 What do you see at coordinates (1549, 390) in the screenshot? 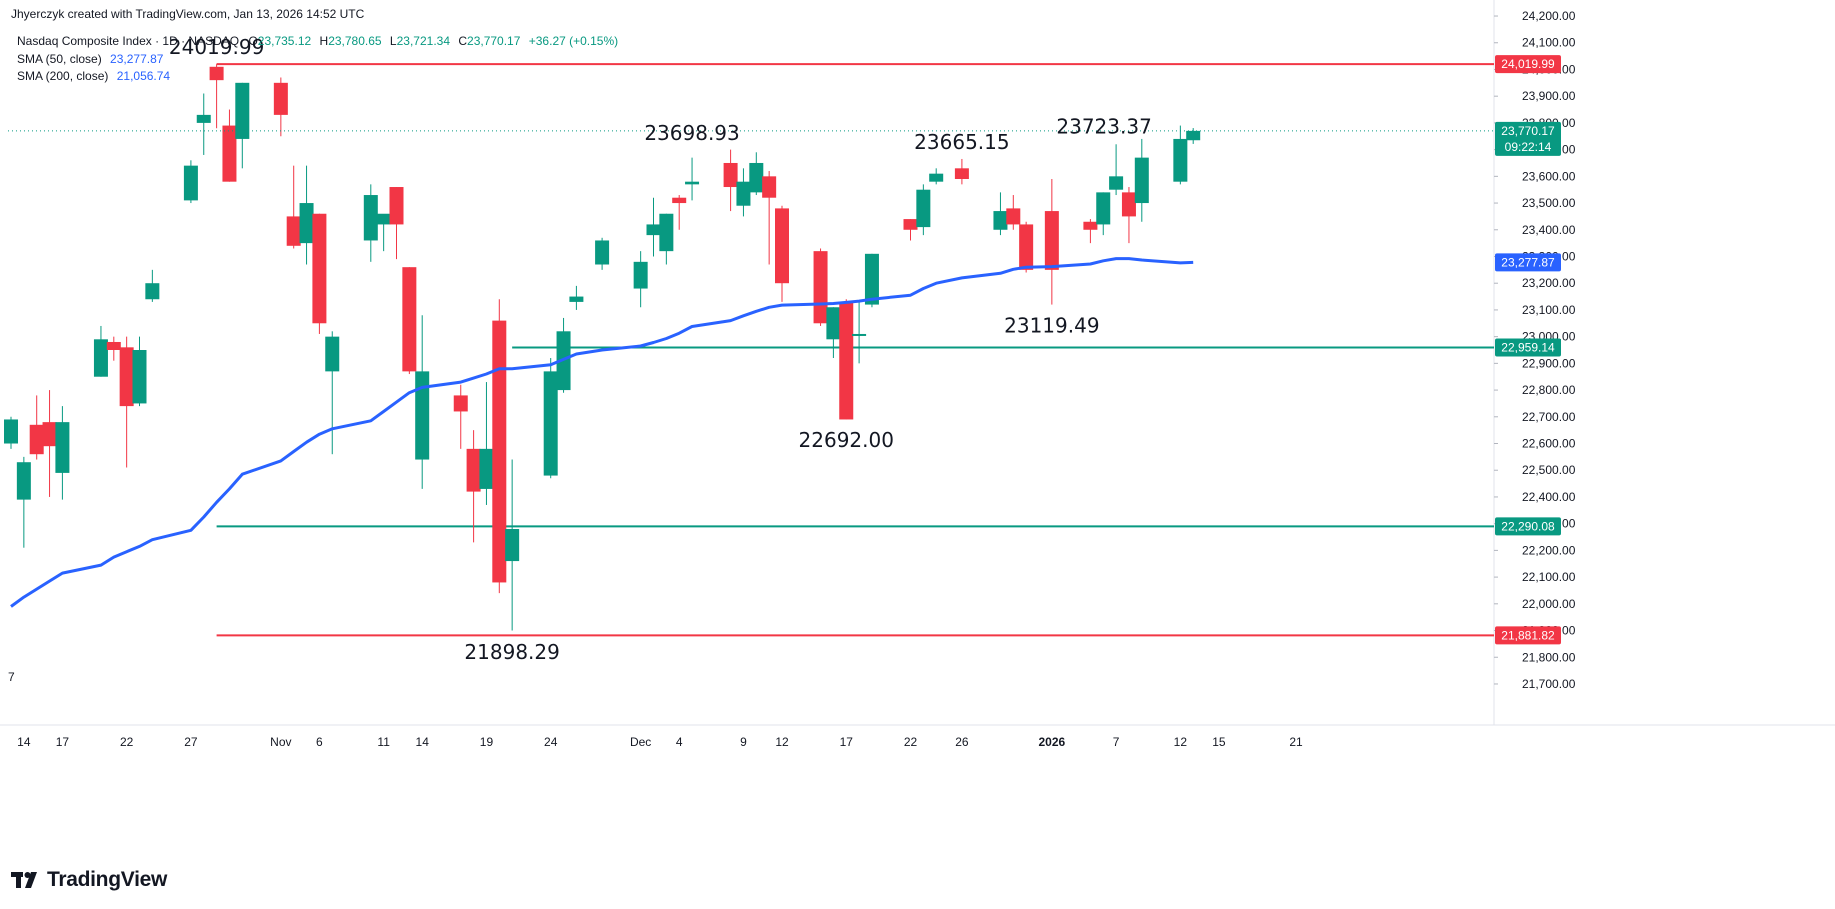
I see `price-tick-label: 22,800.00` at bounding box center [1549, 390].